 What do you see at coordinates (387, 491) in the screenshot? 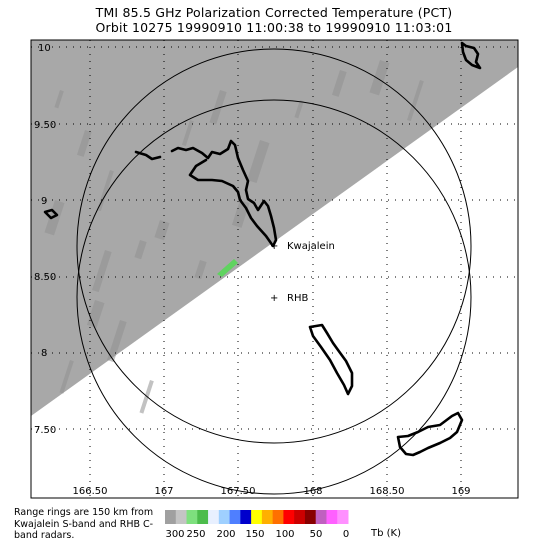
I see `lon-tick-168-50: 168.50` at bounding box center [387, 491].